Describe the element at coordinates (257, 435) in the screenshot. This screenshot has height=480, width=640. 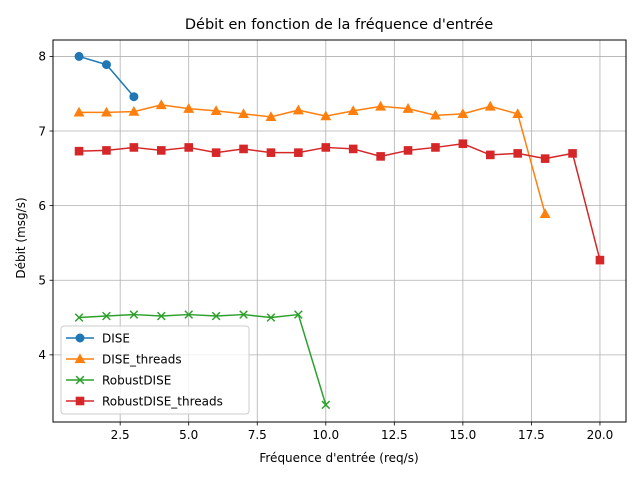
I see `x-tick-label: 7.5` at that location.